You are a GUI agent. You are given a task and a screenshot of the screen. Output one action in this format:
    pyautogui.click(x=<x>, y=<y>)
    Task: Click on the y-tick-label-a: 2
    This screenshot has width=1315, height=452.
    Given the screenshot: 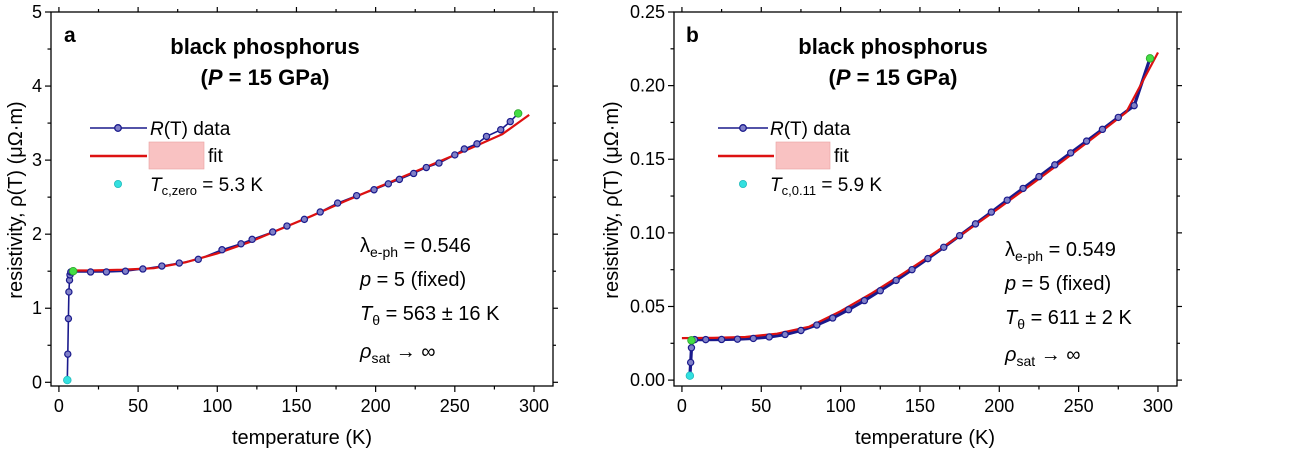 What is the action you would take?
    pyautogui.click(x=37, y=234)
    